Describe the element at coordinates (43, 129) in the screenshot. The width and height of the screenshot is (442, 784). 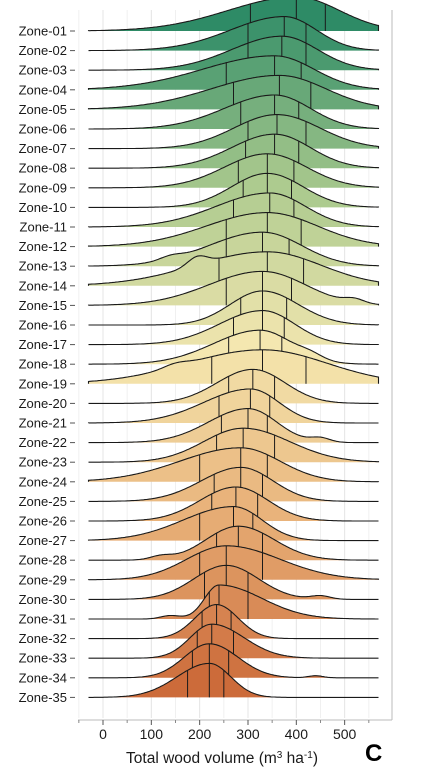
I see `zone-label: Zone-06` at that location.